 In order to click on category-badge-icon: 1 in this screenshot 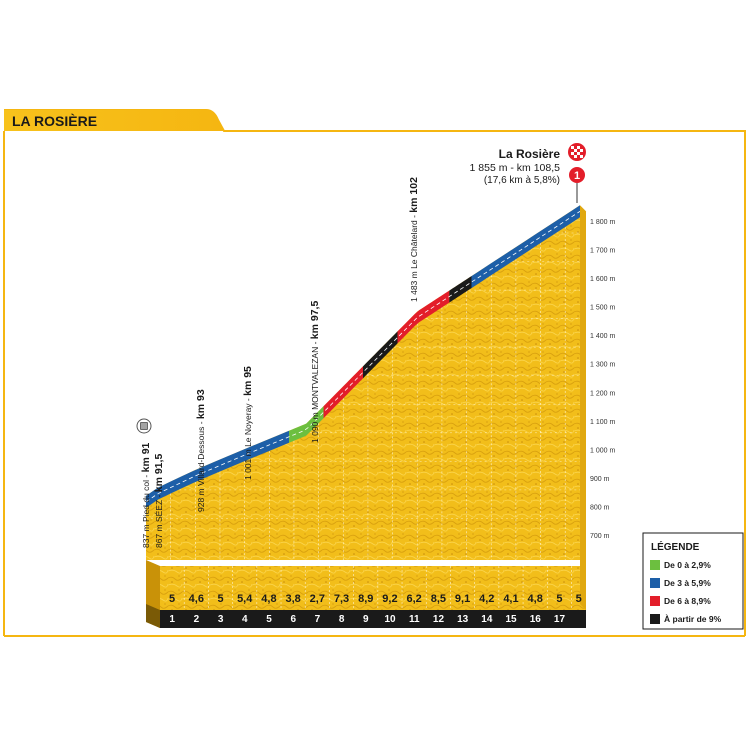, I will do `click(577, 185)`.